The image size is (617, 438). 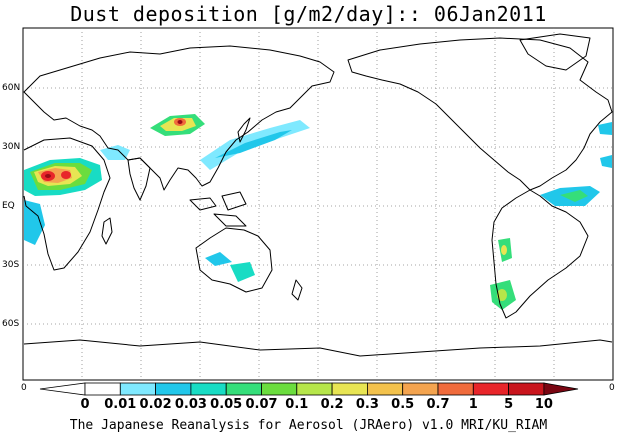 What do you see at coordinates (332, 404) in the screenshot?
I see `colorbar-tick-label: 0.2` at bounding box center [332, 404].